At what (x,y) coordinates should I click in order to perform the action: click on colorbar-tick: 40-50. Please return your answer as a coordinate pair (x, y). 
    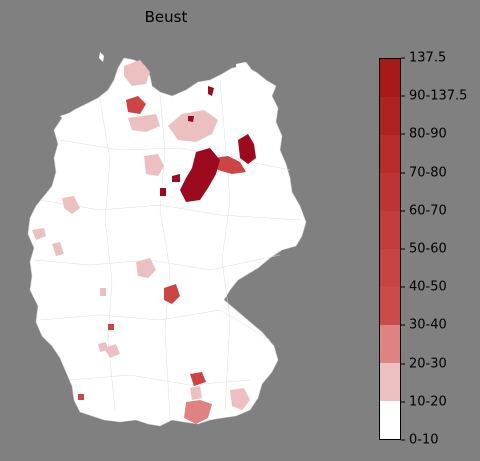
    Looking at the image, I should click on (424, 287).